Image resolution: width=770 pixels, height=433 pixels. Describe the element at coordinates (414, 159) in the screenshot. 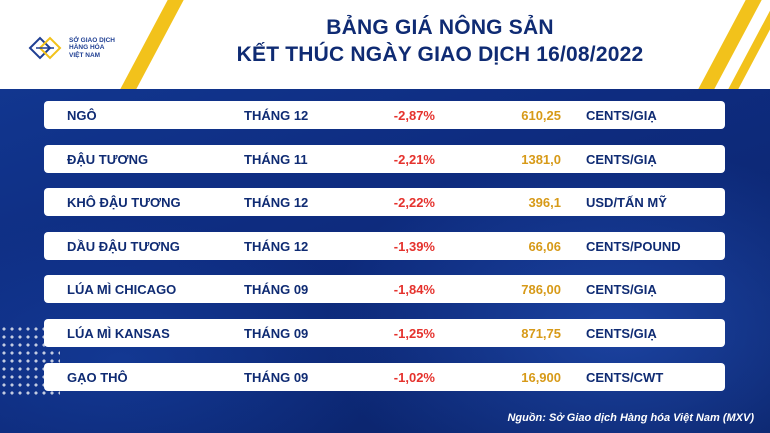

I see `price-change: -2,21%` at that location.